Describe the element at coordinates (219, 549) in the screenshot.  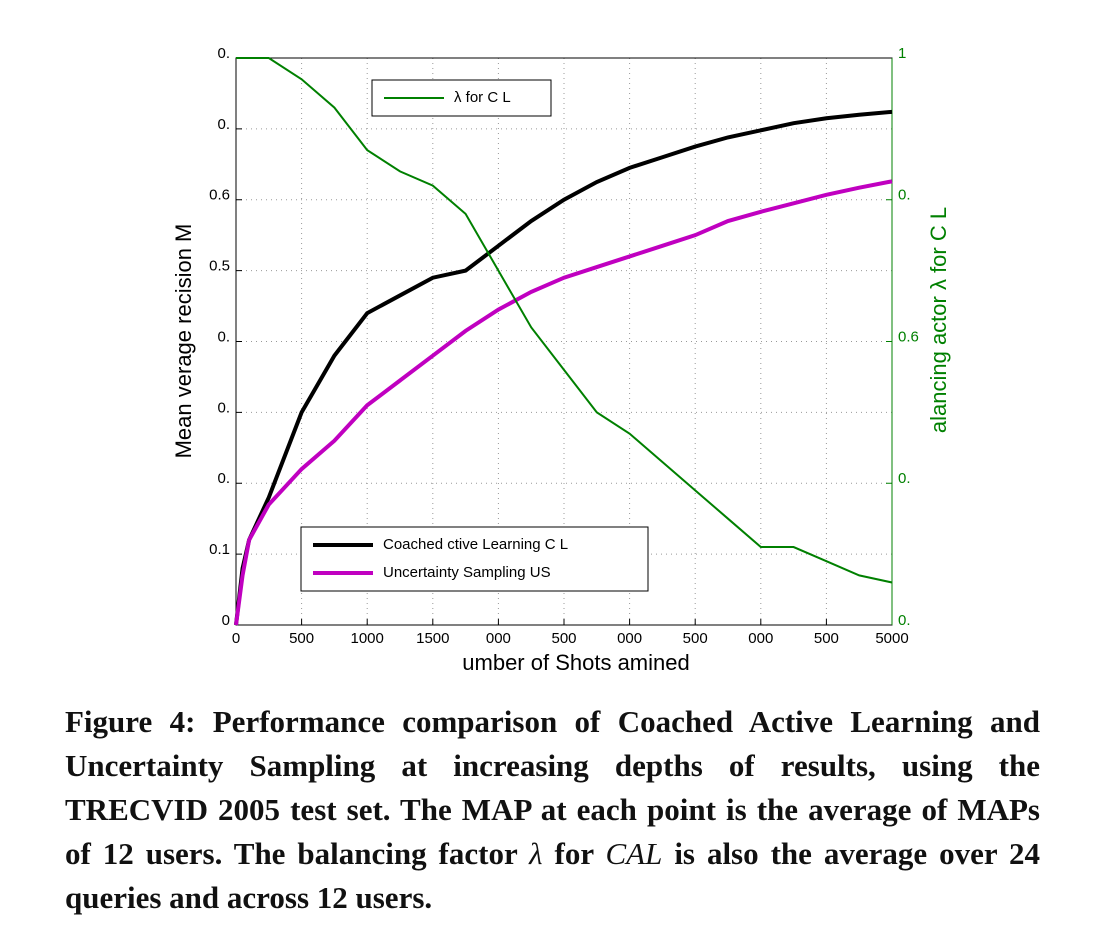
I see `y-tick-label: 0.1` at that location.